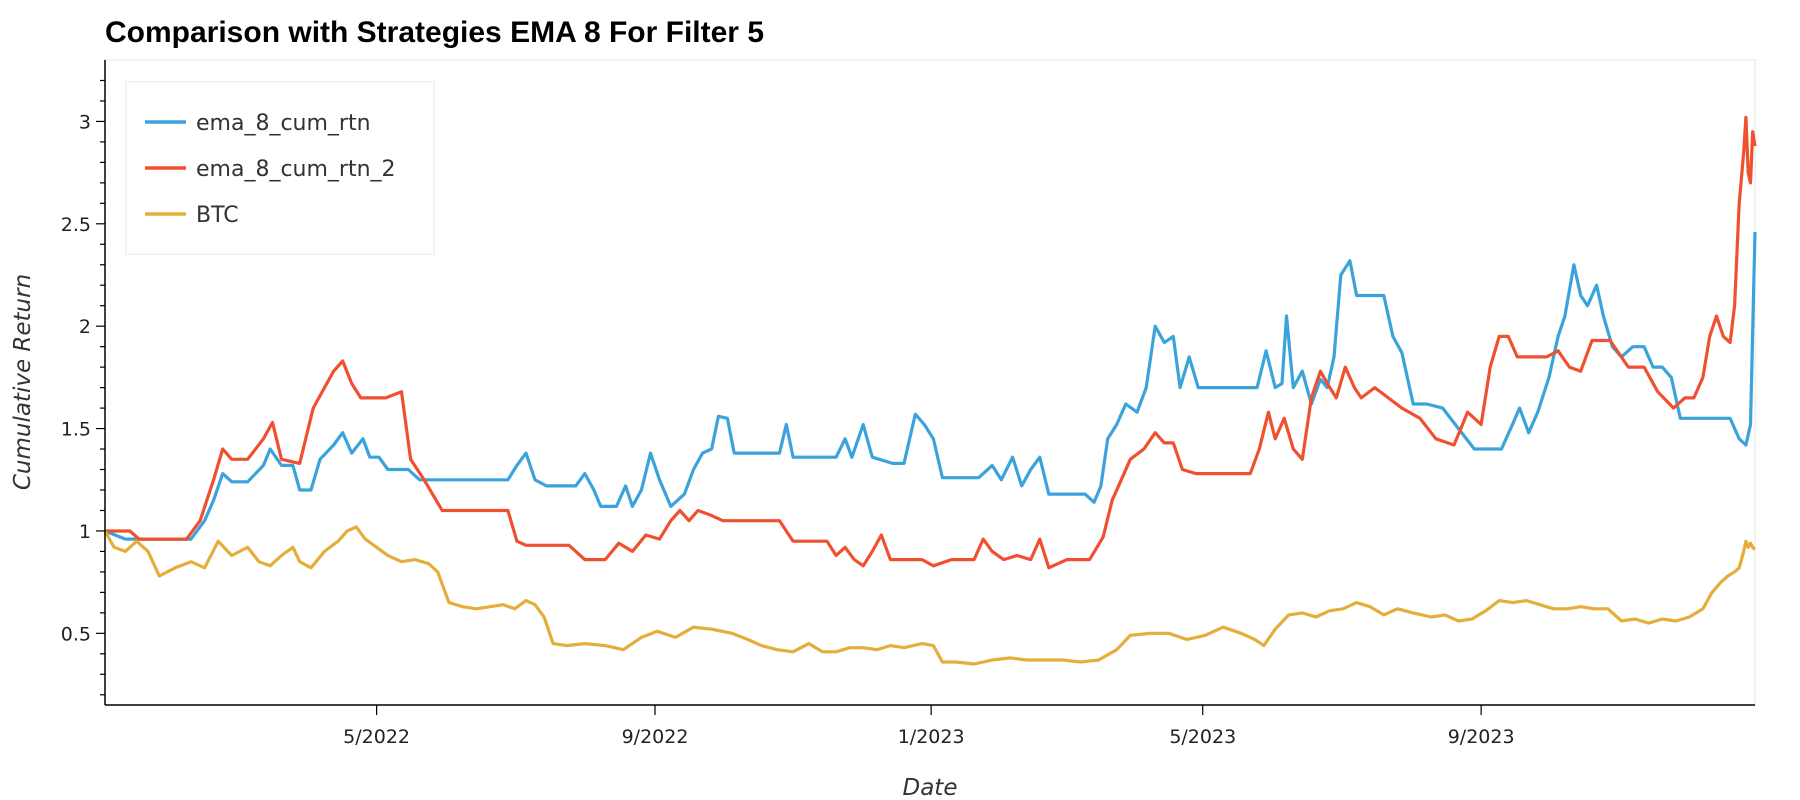 The width and height of the screenshot is (1800, 800). I want to click on y-tick-label: 0.5, so click(76, 634).